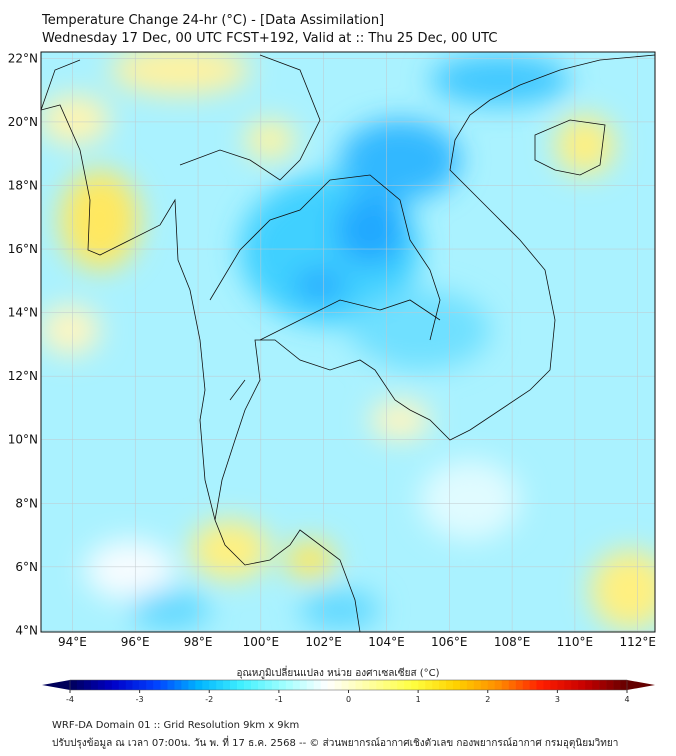 The image size is (676, 756). Describe the element at coordinates (23, 344) in the screenshot. I see `latitude-labels: 4°N 6°N 8°N 10°N 12°N 14°N 16°N 18°N 20°N 22°N` at that location.